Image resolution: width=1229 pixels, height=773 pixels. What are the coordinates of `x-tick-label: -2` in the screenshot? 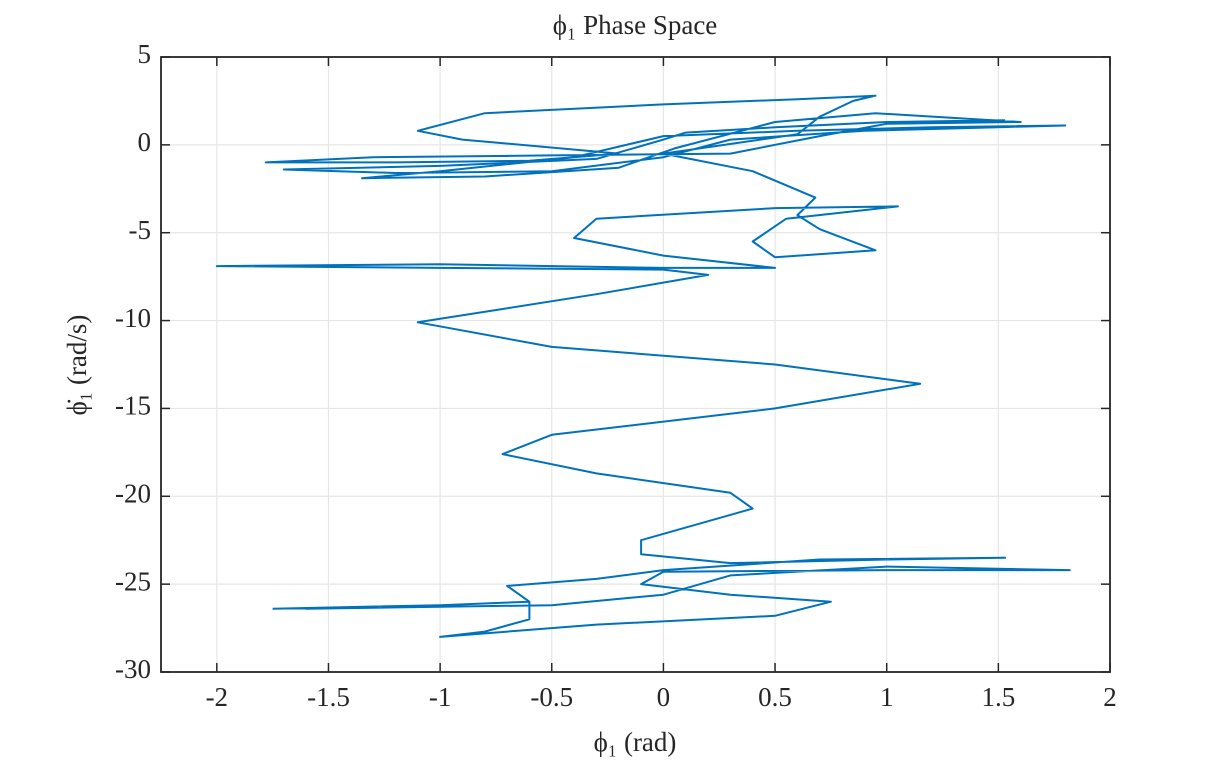 It's located at (217, 697).